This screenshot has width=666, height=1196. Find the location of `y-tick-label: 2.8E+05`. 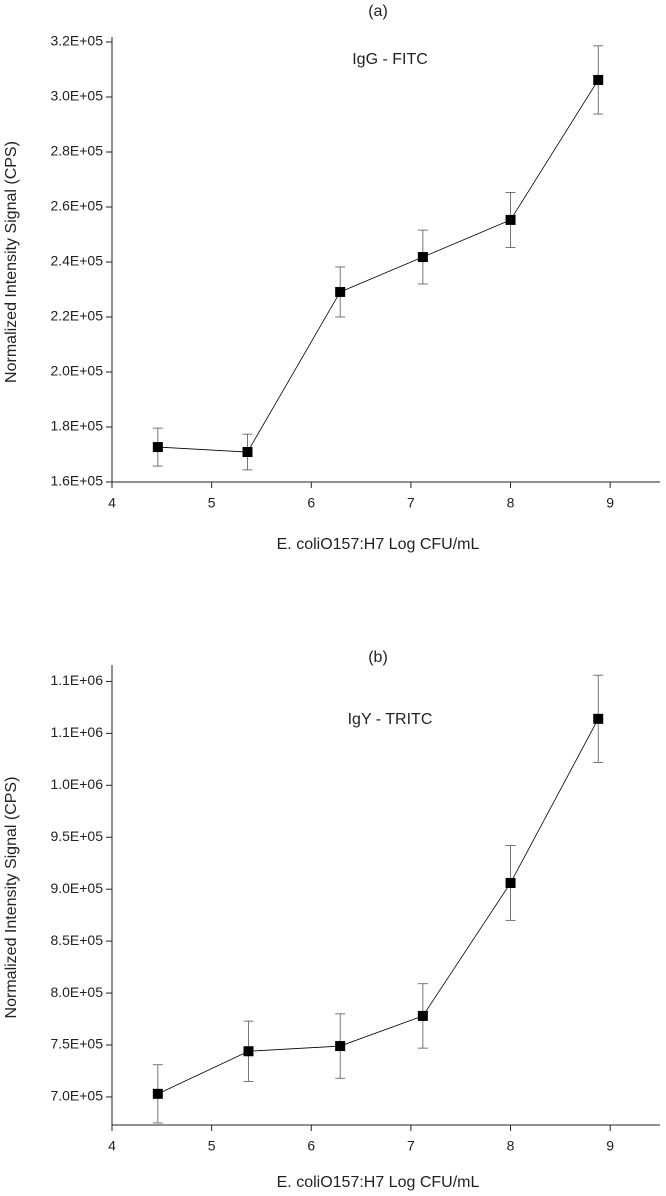

y-tick-label: 2.8E+05 is located at coordinates (76, 151).